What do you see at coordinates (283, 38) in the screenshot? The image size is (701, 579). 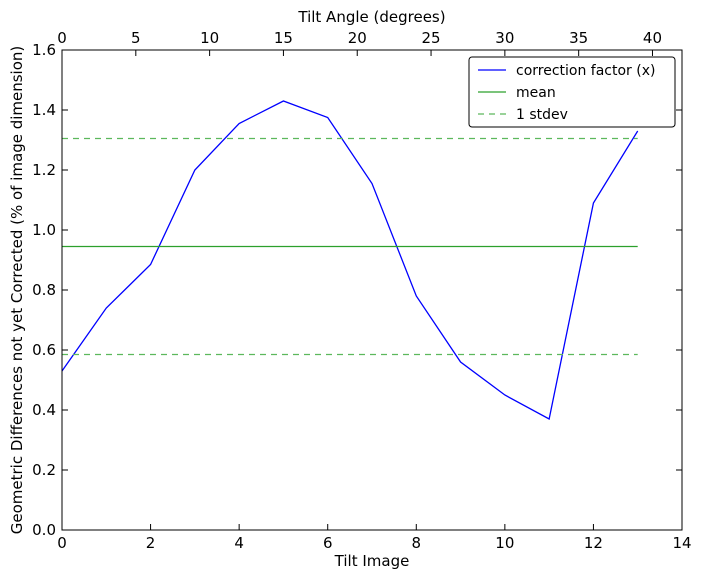 I see `top-x-tick-label: 15` at bounding box center [283, 38].